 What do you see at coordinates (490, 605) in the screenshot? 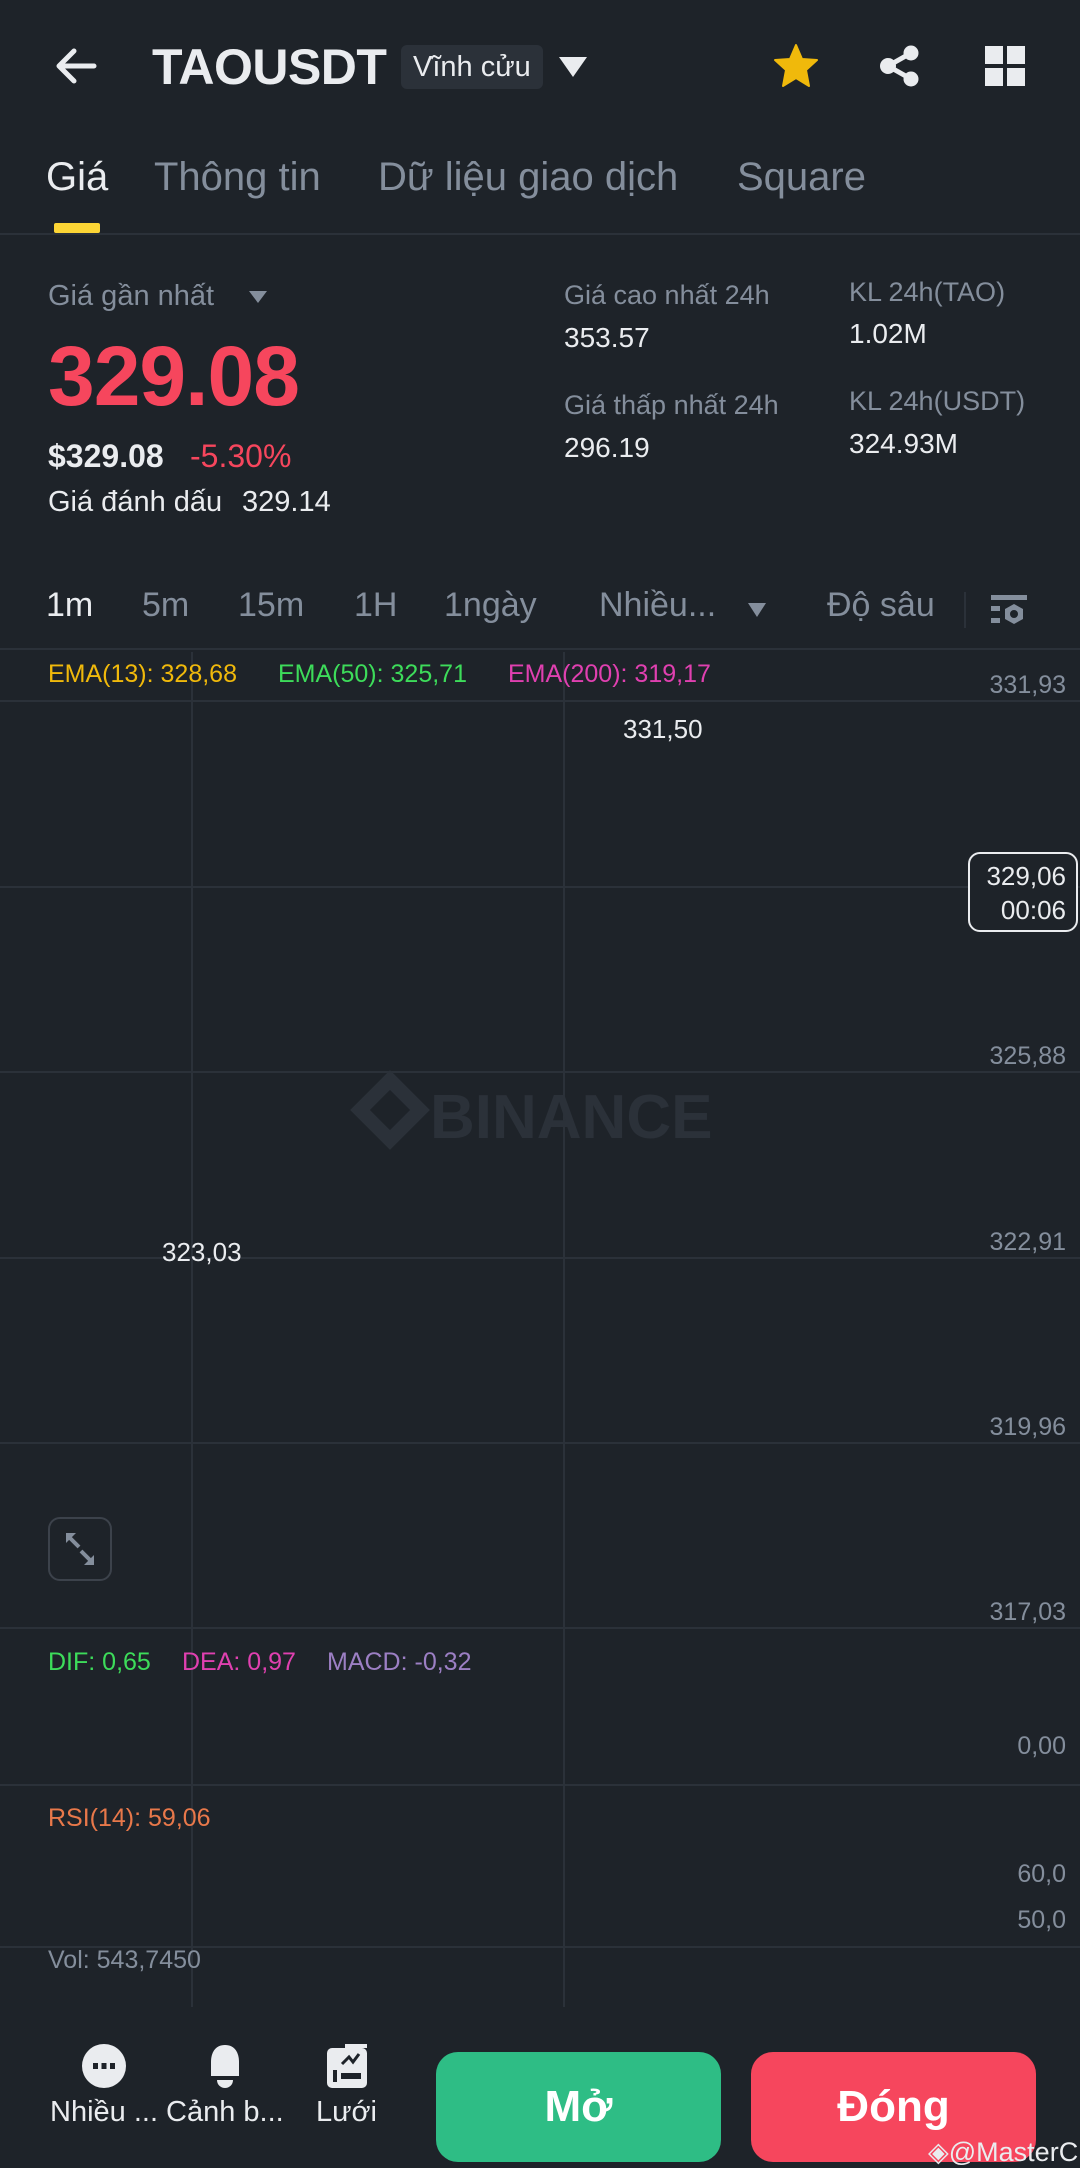
I see `timeframe-1d: 1ngày` at bounding box center [490, 605].